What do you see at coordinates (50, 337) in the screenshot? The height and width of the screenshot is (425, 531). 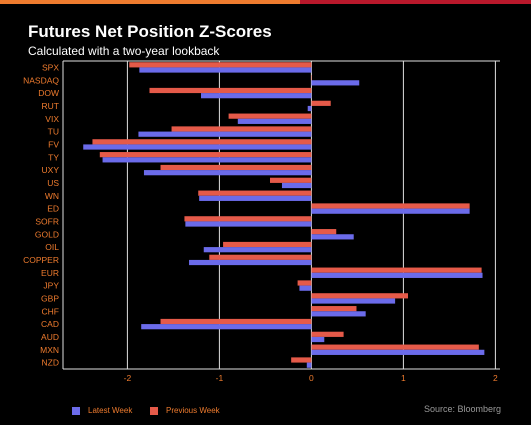 I see `category-label: AUD` at bounding box center [50, 337].